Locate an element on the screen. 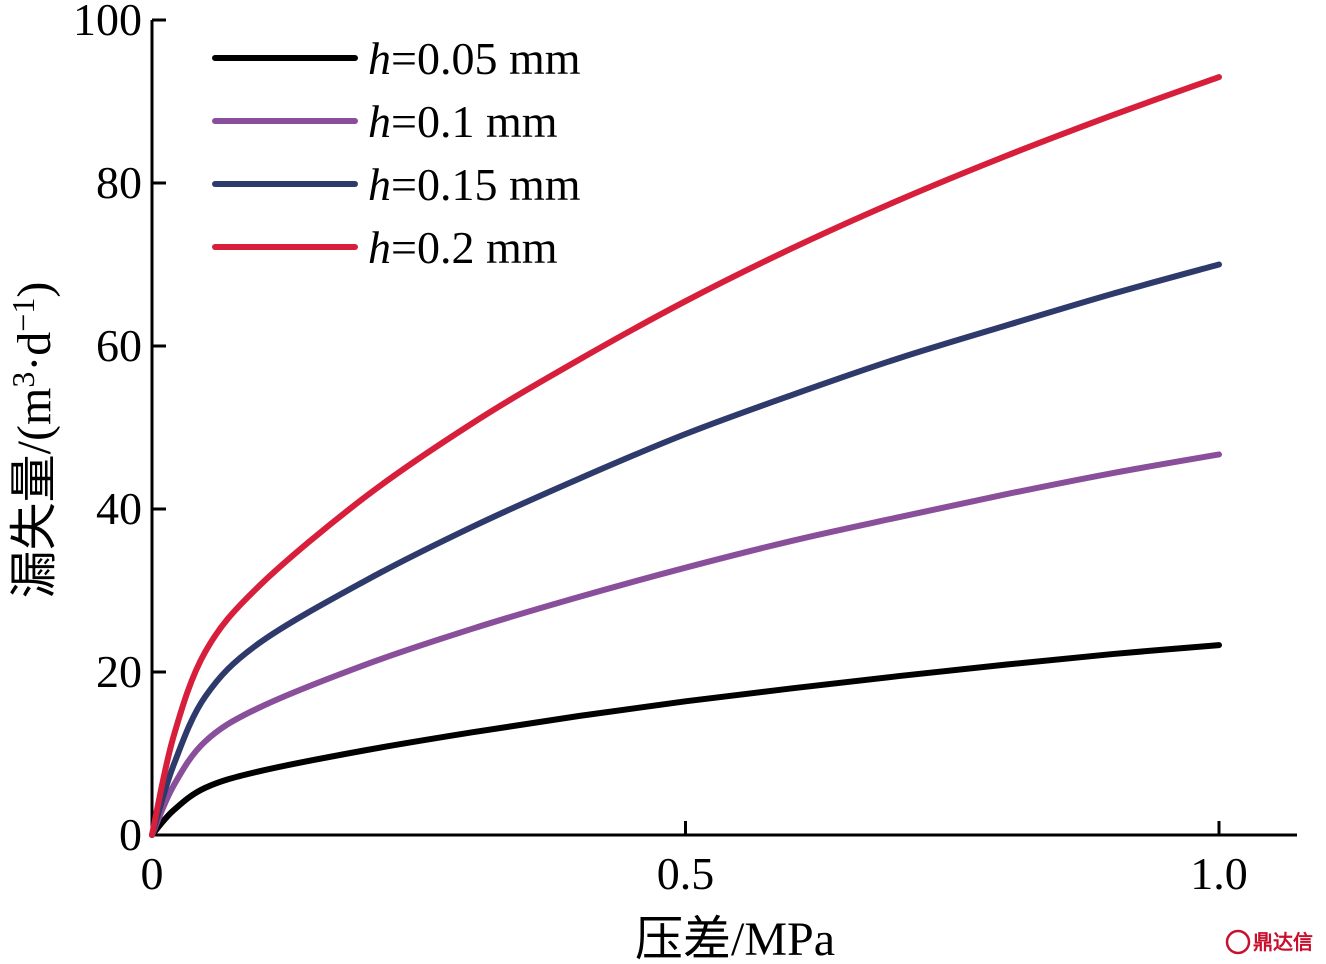  watermark-text: 鼎达信 is located at coordinates (1283, 942).